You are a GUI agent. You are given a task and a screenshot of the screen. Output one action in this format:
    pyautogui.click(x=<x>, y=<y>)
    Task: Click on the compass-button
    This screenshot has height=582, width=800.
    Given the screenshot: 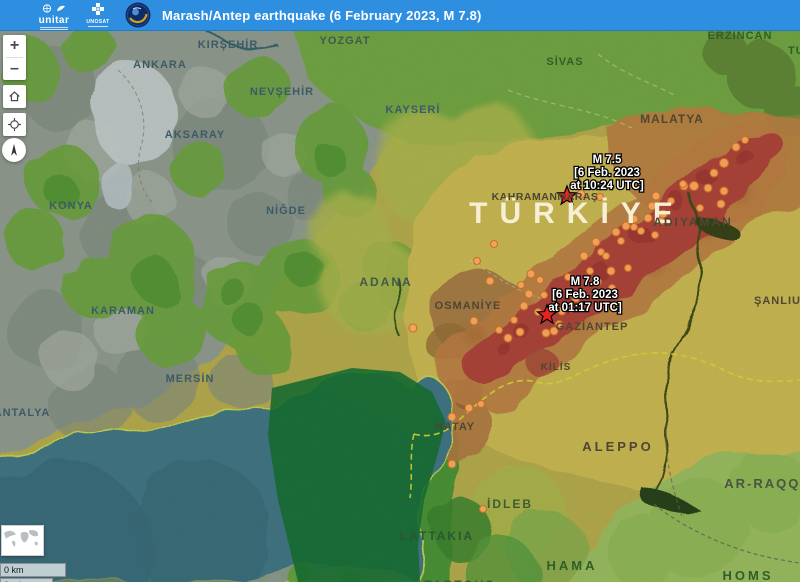 What is the action you would take?
    pyautogui.click(x=14, y=150)
    